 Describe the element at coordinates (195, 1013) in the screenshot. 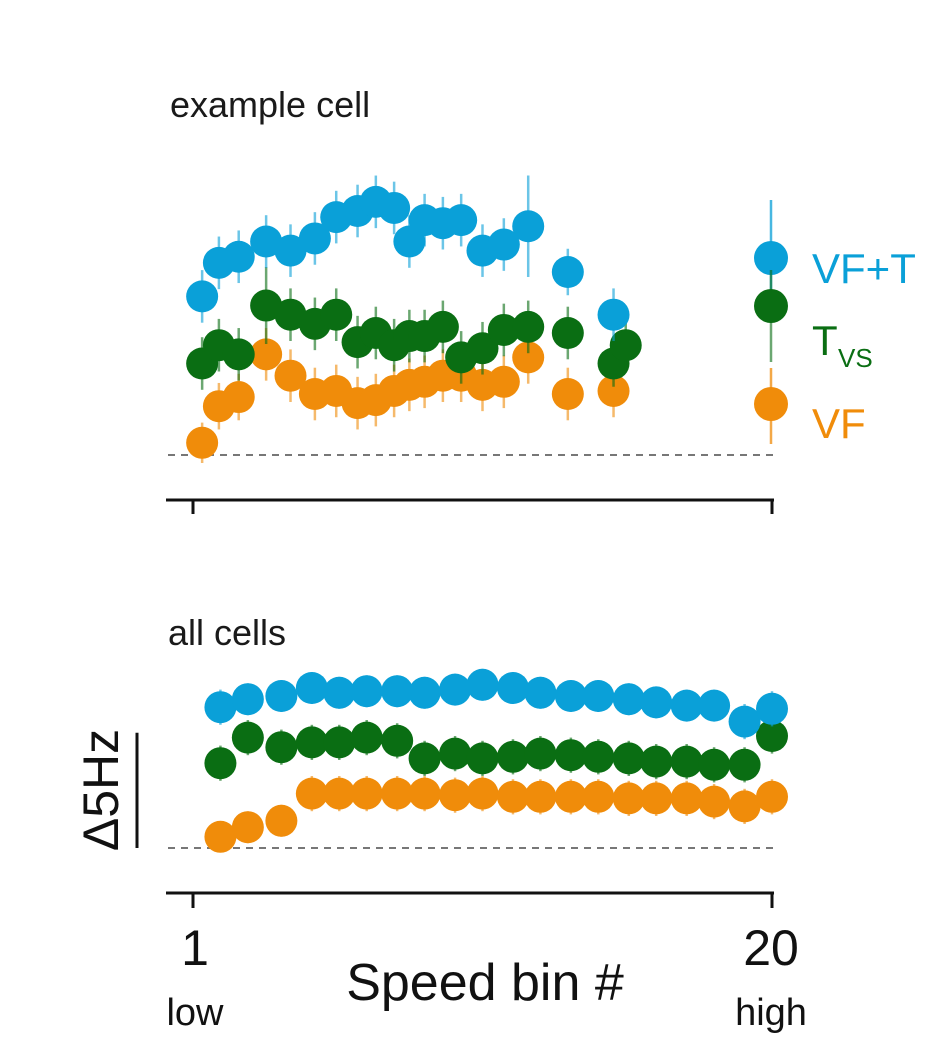

I see `x-tick-sublabel-start: low` at that location.